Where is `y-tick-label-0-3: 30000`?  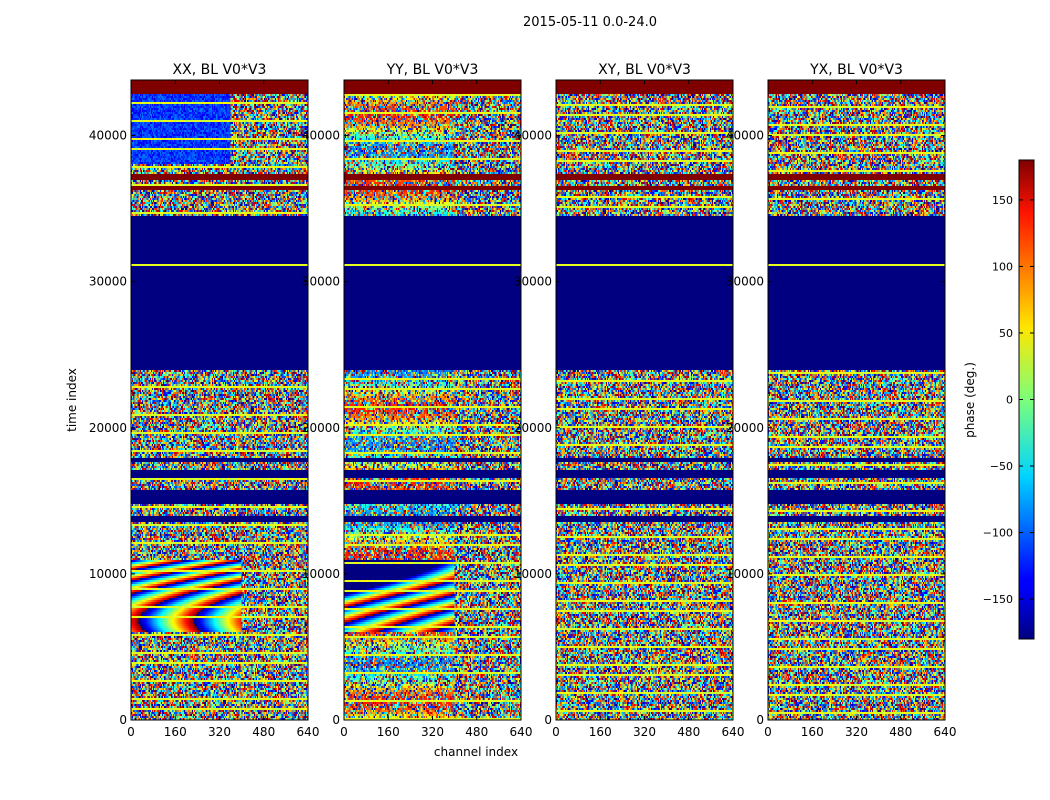
y-tick-label-0-3: 30000 is located at coordinates (108, 282).